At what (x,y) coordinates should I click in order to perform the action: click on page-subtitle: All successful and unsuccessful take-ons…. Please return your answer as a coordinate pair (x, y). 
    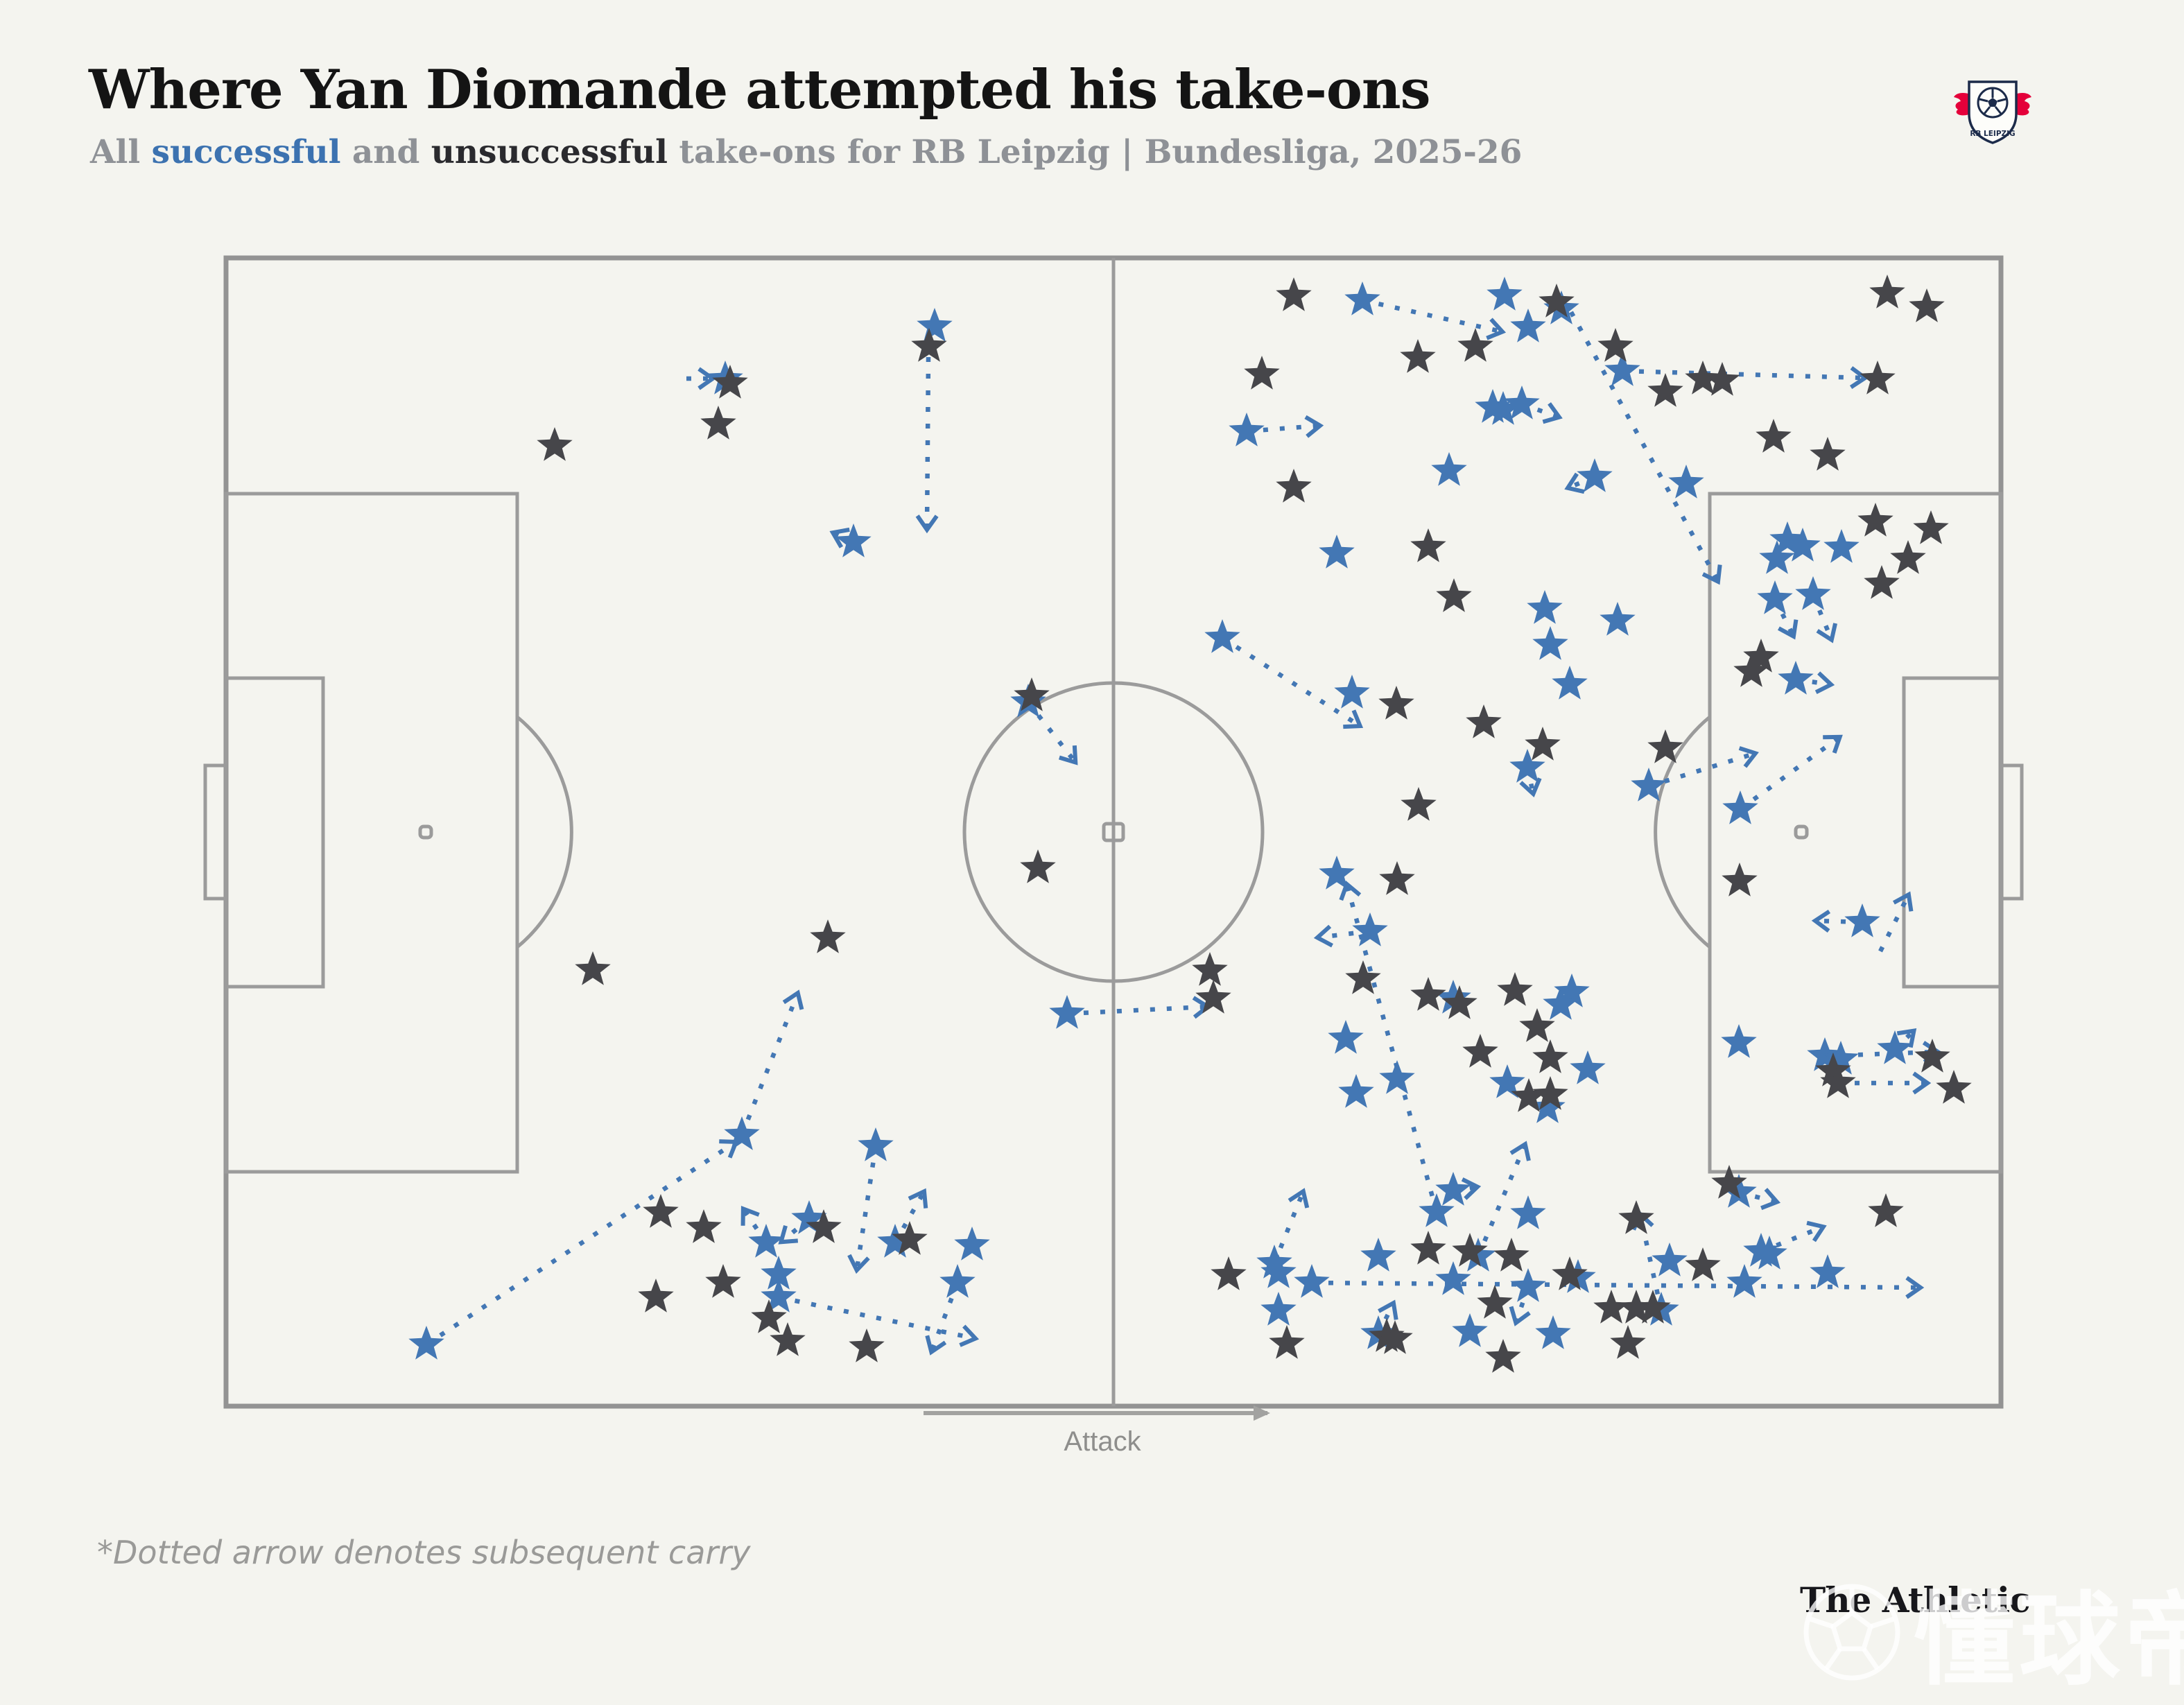
    Looking at the image, I should click on (806, 152).